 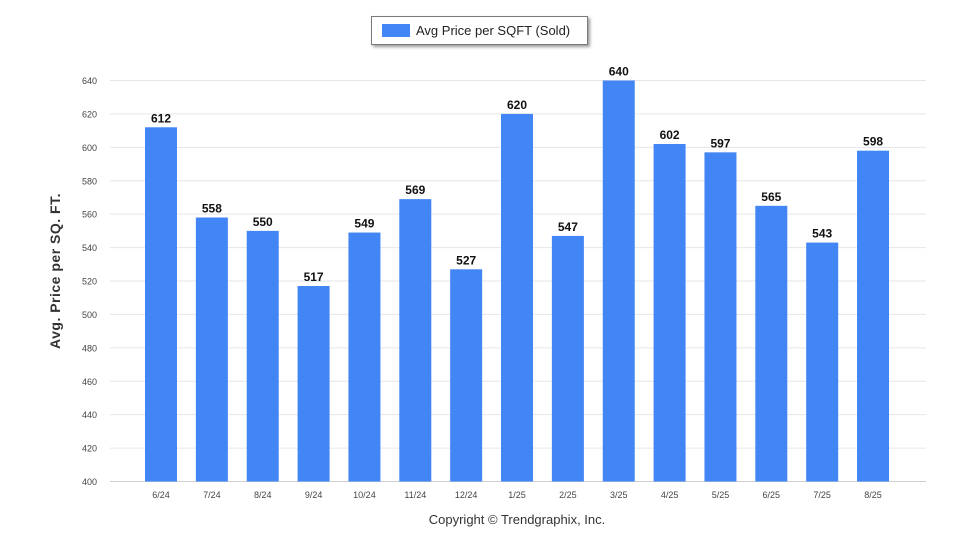 I want to click on data-label: 527, so click(x=466, y=260).